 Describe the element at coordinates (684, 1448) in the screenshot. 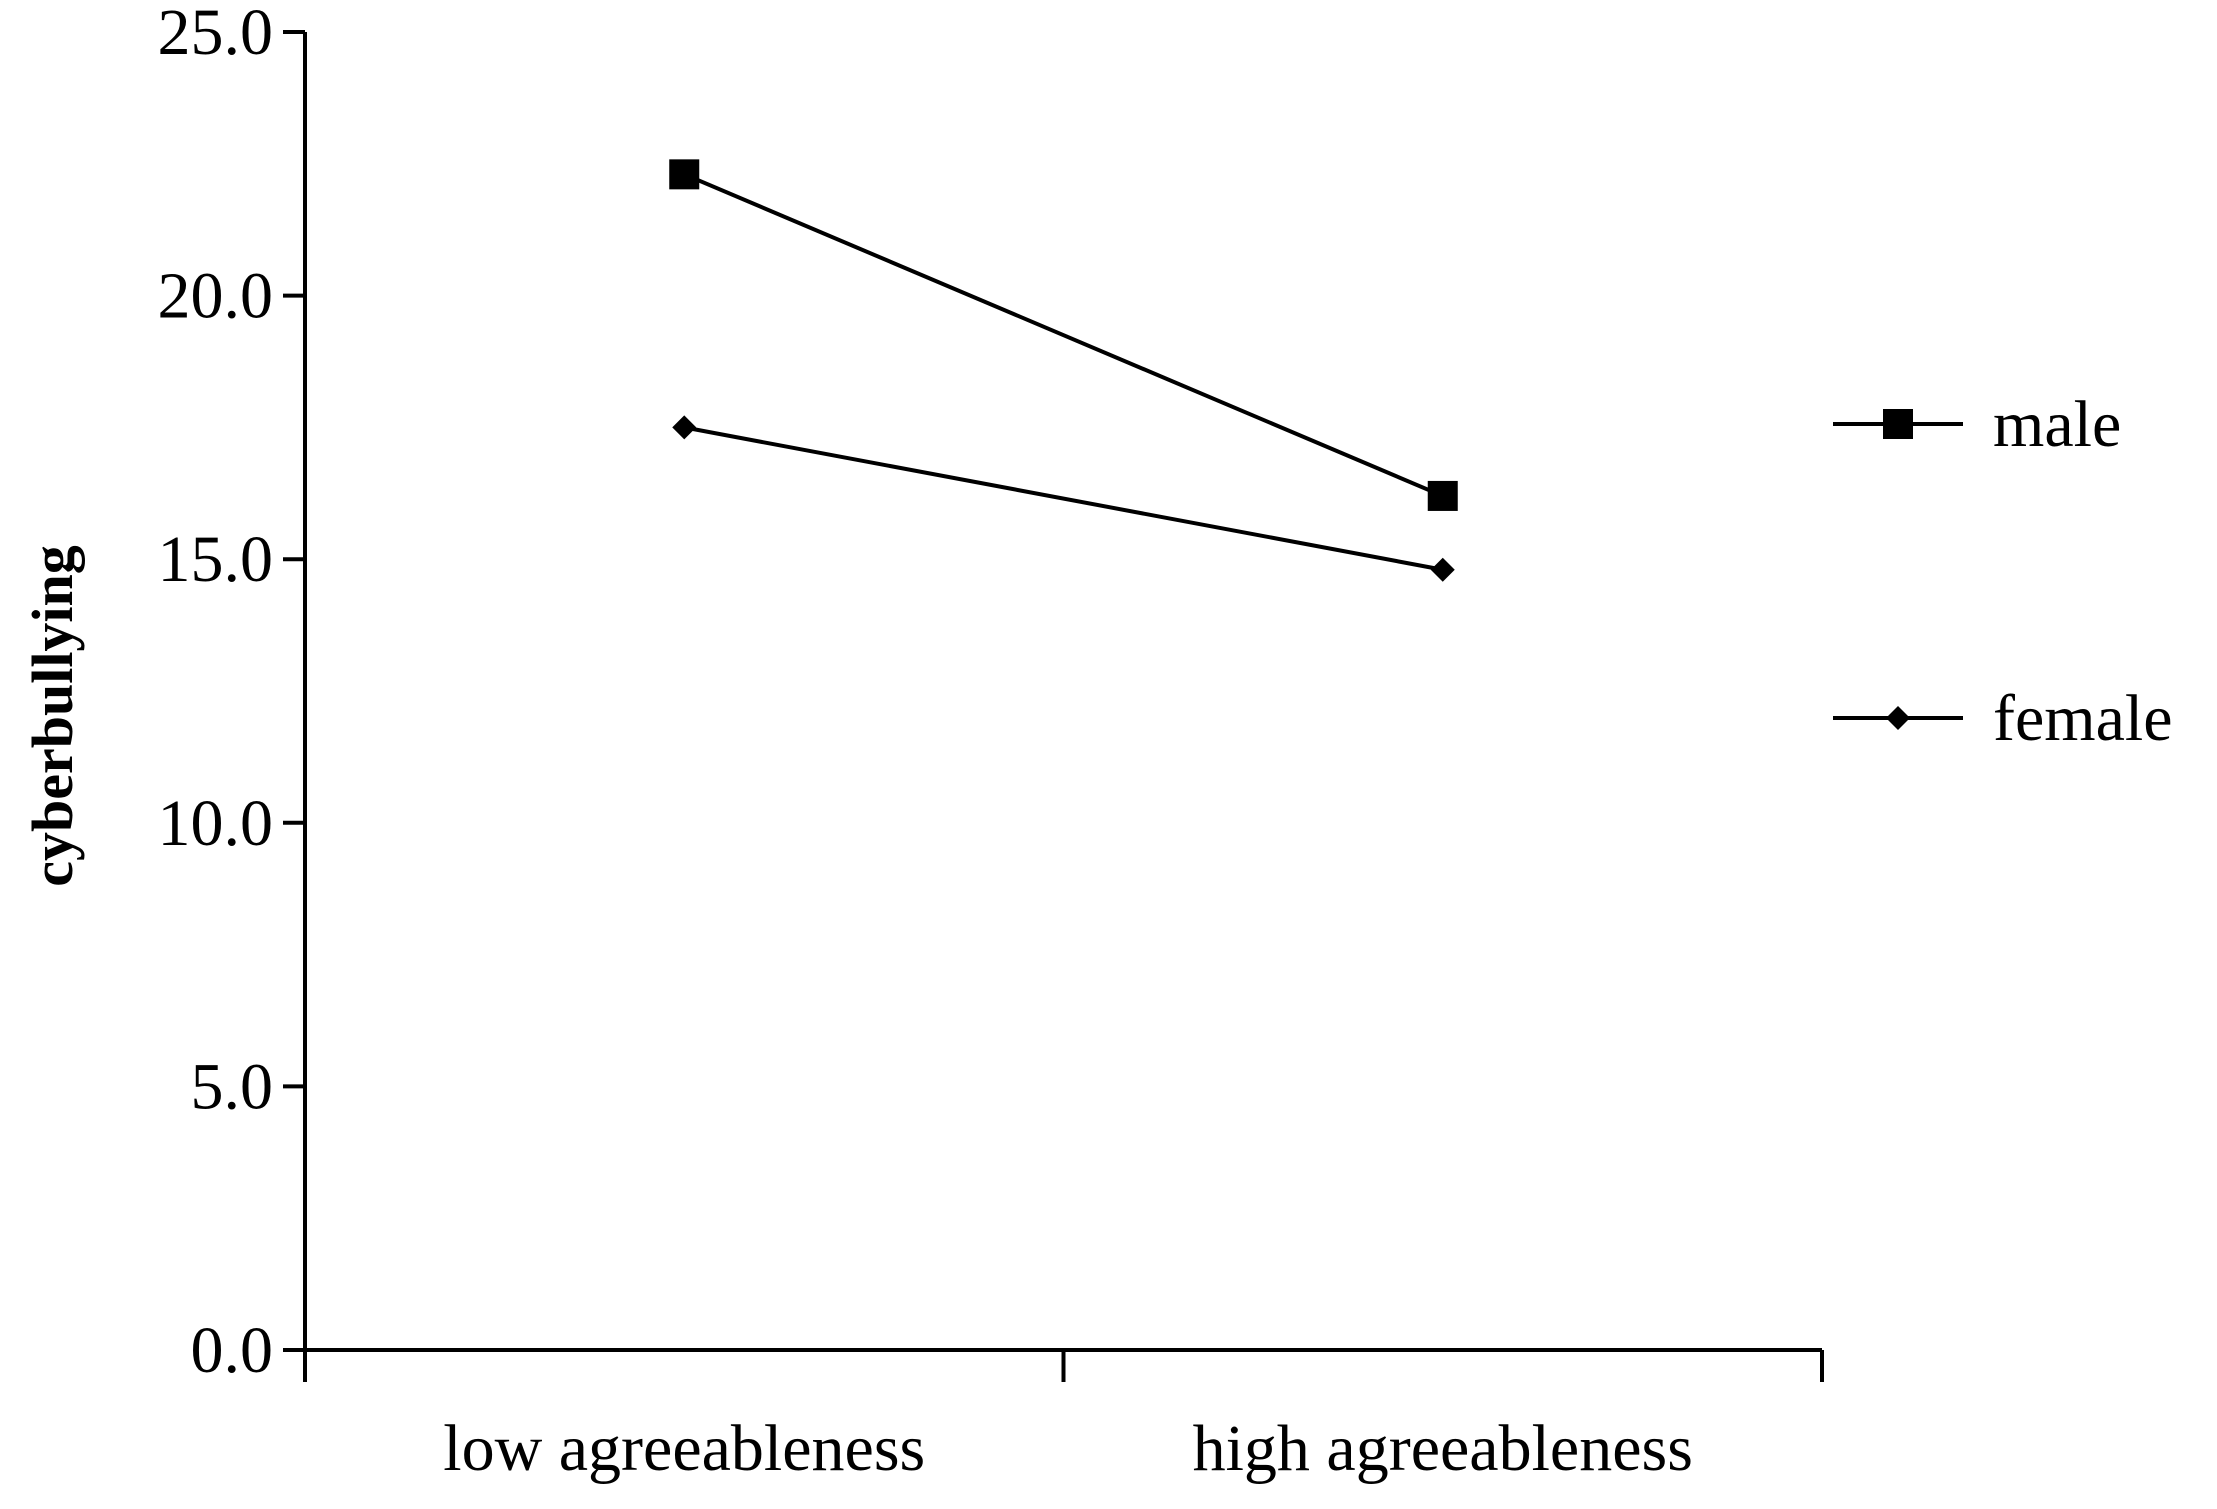

I see `x-tick-label: low agreeableness` at that location.